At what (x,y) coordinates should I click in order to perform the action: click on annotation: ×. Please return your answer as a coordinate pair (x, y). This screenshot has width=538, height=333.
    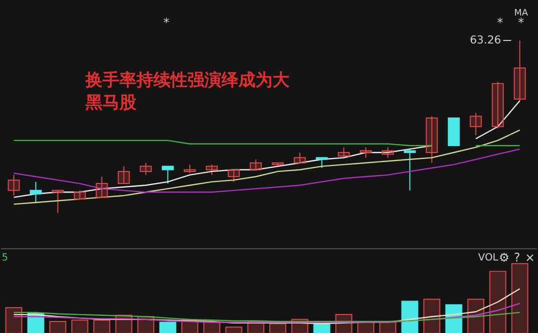
    Looking at the image, I should click on (530, 257).